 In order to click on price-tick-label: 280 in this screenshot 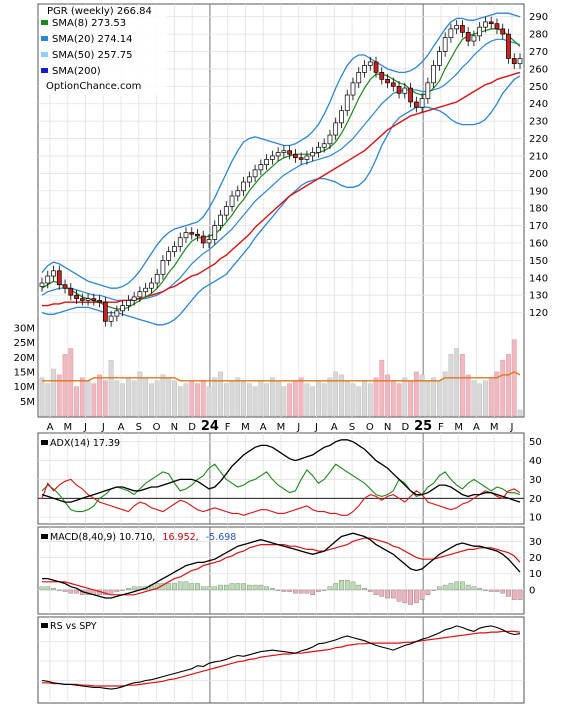, I will do `click(538, 35)`.